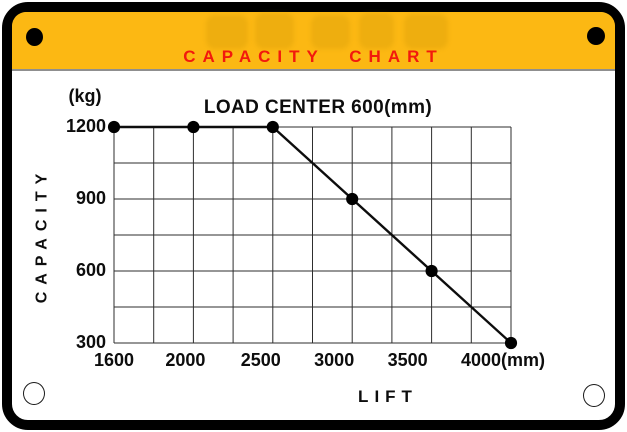 The height and width of the screenshot is (432, 627). Describe the element at coordinates (34, 37) in the screenshot. I see `mounting-hole-top-left` at that location.